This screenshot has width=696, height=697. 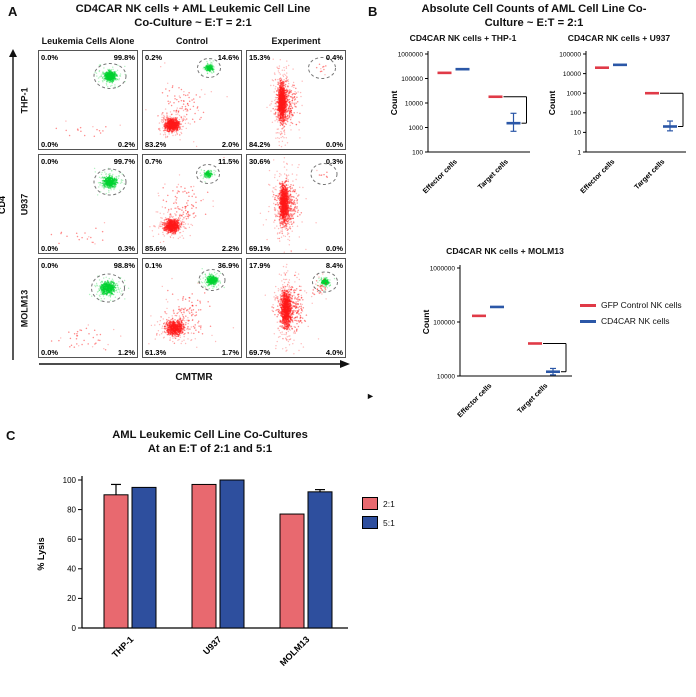 I want to click on y-tick-label: 80, so click(x=71, y=509).